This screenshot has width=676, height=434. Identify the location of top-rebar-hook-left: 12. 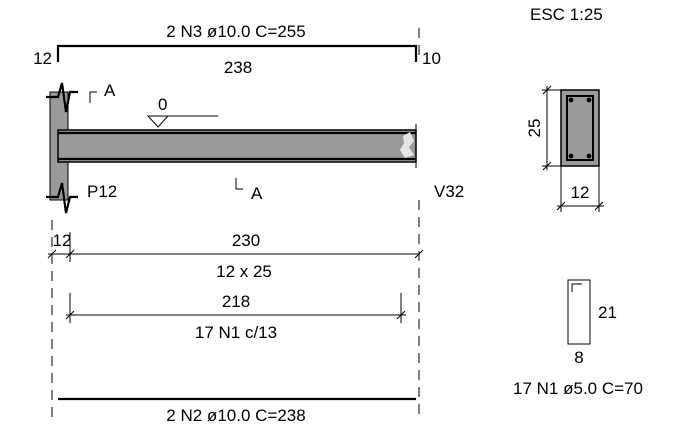
(42, 58).